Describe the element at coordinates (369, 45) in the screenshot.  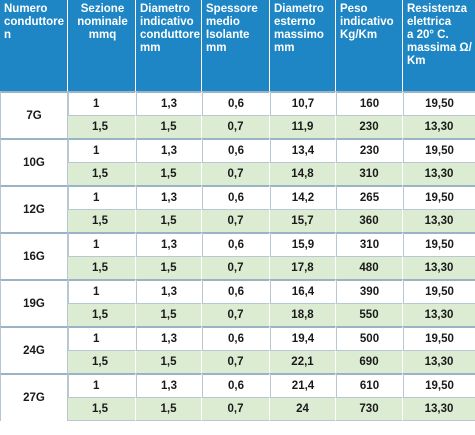
I see `header-peso-indicativo: Peso indicativo Kg/Km` at that location.